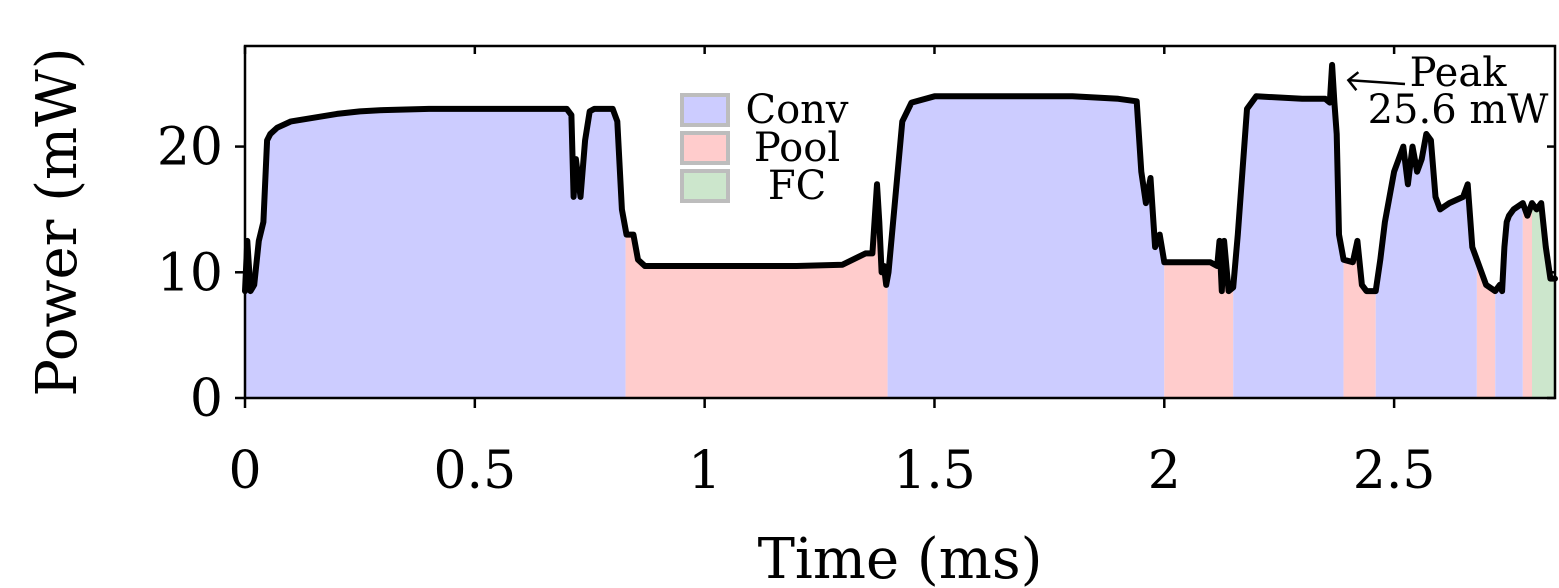 Image resolution: width=1559 pixels, height=588 pixels. Describe the element at coordinates (190, 148) in the screenshot. I see `y-tick-label: 20` at that location.